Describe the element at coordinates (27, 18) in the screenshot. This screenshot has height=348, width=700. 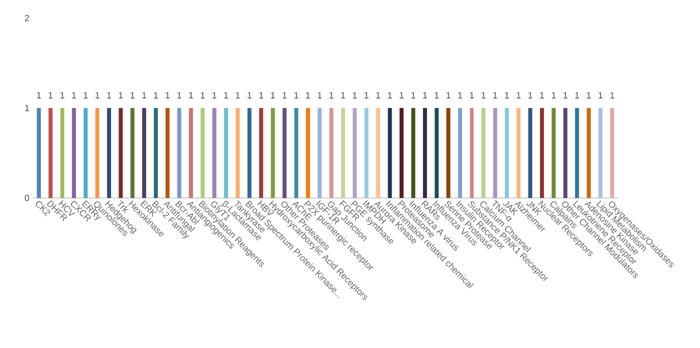
I see `y-tick-label: 2` at that location.